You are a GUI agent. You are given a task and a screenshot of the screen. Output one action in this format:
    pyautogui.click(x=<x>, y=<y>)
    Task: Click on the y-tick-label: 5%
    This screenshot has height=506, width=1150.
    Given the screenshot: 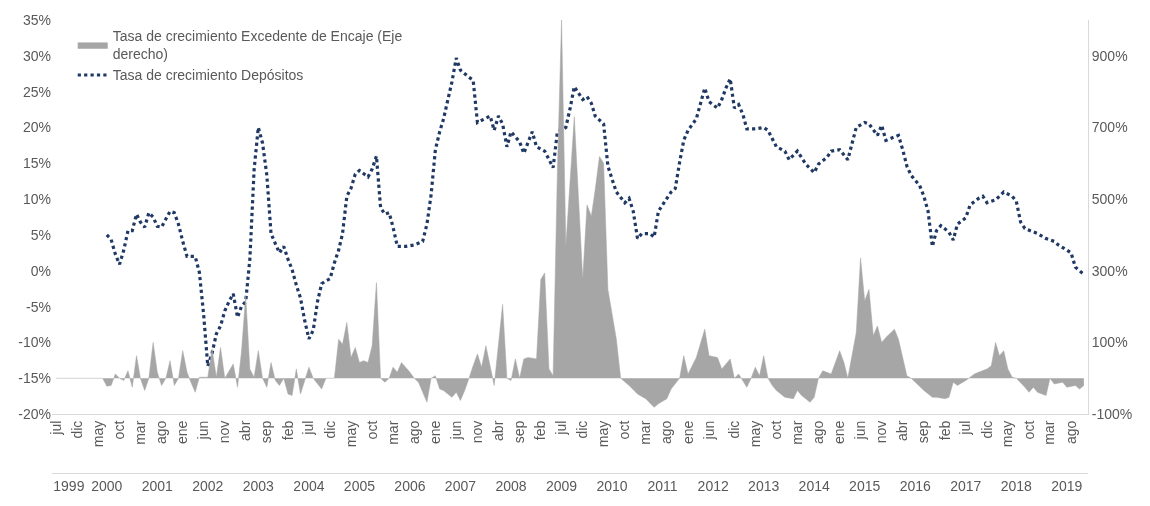 What is the action you would take?
    pyautogui.click(x=40, y=234)
    